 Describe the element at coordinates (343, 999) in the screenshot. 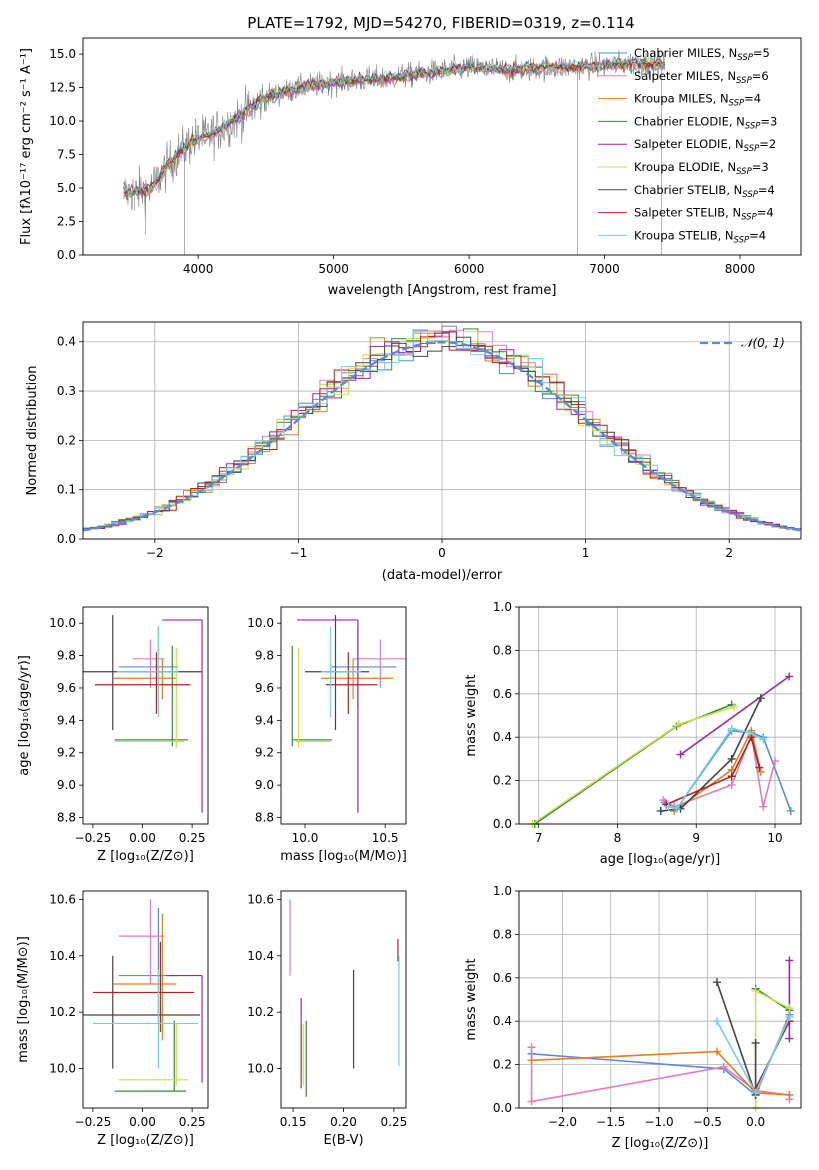

I see `axes-frame-mass_vs_EBV` at that location.